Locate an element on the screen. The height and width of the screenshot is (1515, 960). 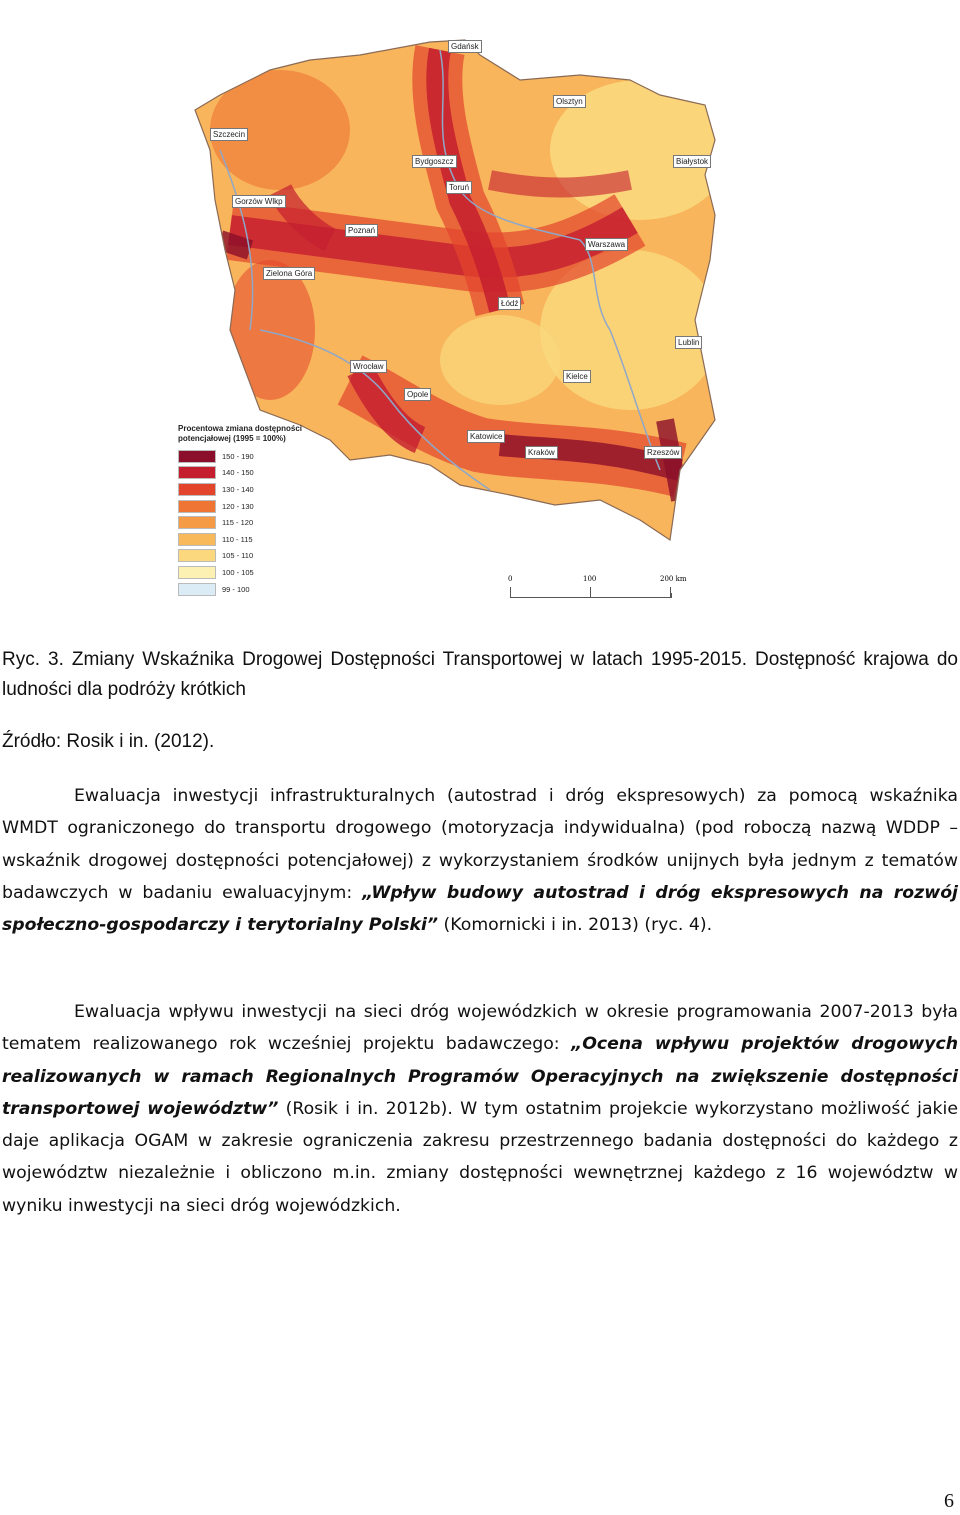
city-label: Gorzów Wlkp is located at coordinates (259, 201).